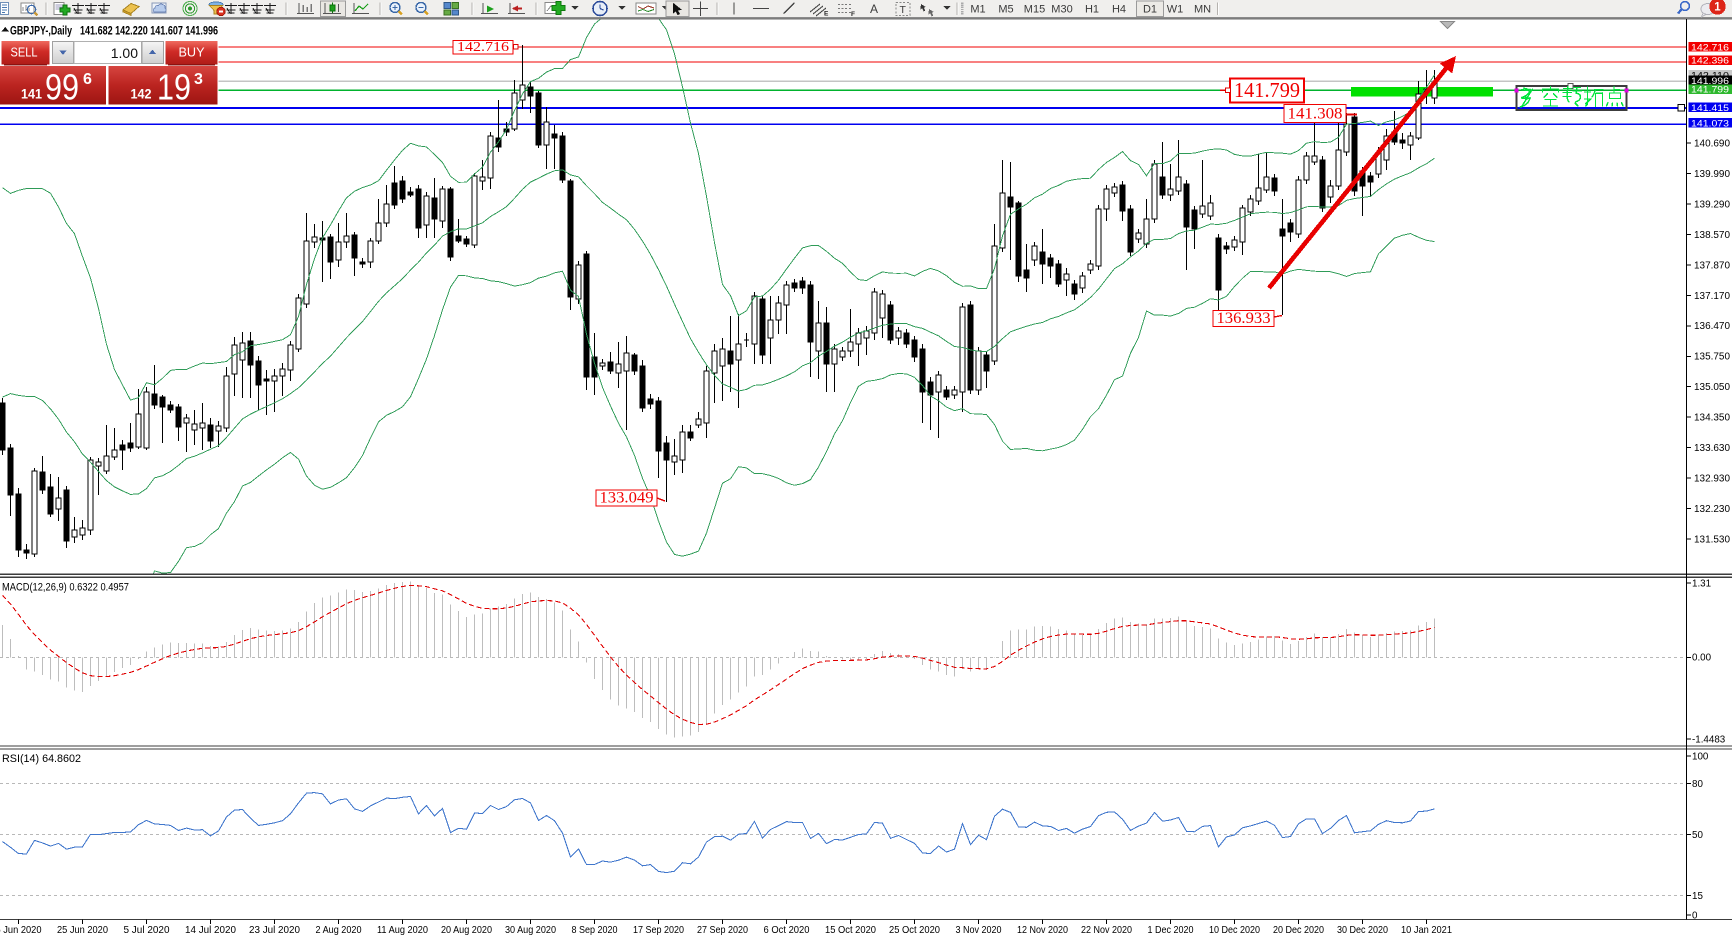  What do you see at coordinates (903, 10) in the screenshot?
I see `svg-text: T` at bounding box center [903, 10].